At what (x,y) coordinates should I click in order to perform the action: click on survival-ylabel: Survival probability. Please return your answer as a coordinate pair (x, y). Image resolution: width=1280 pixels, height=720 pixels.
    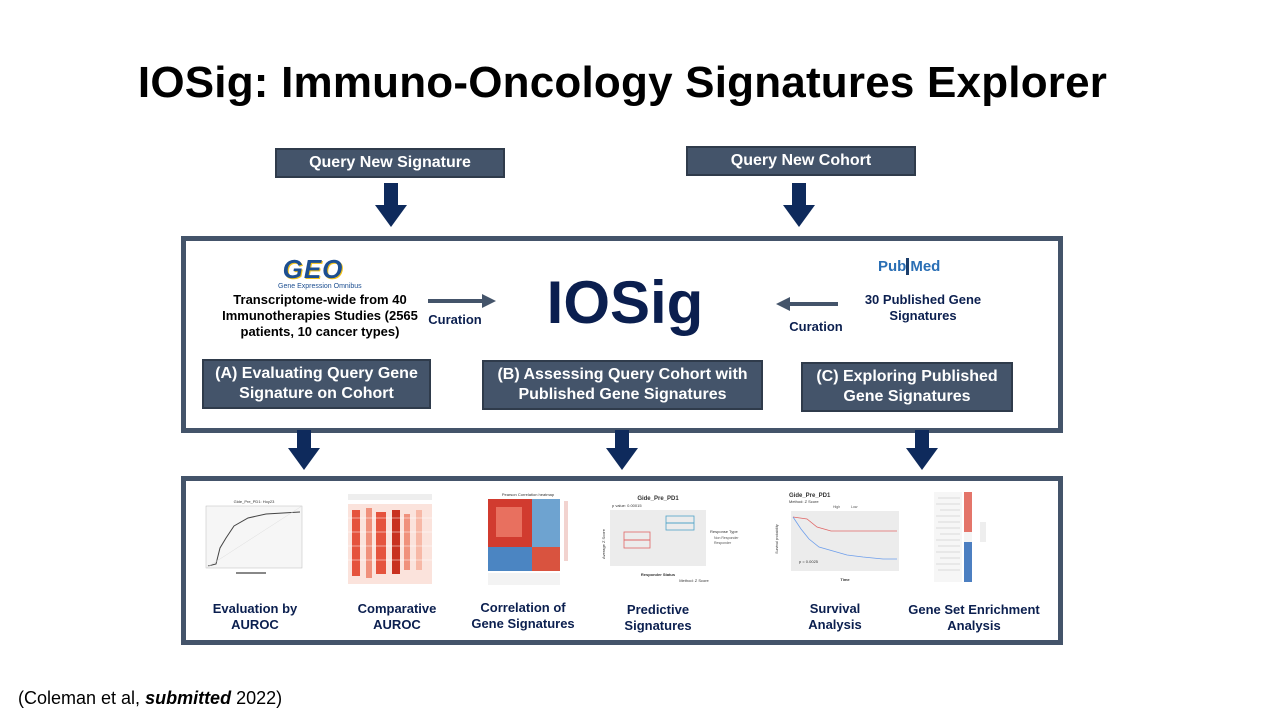
    Looking at the image, I should click on (777, 539).